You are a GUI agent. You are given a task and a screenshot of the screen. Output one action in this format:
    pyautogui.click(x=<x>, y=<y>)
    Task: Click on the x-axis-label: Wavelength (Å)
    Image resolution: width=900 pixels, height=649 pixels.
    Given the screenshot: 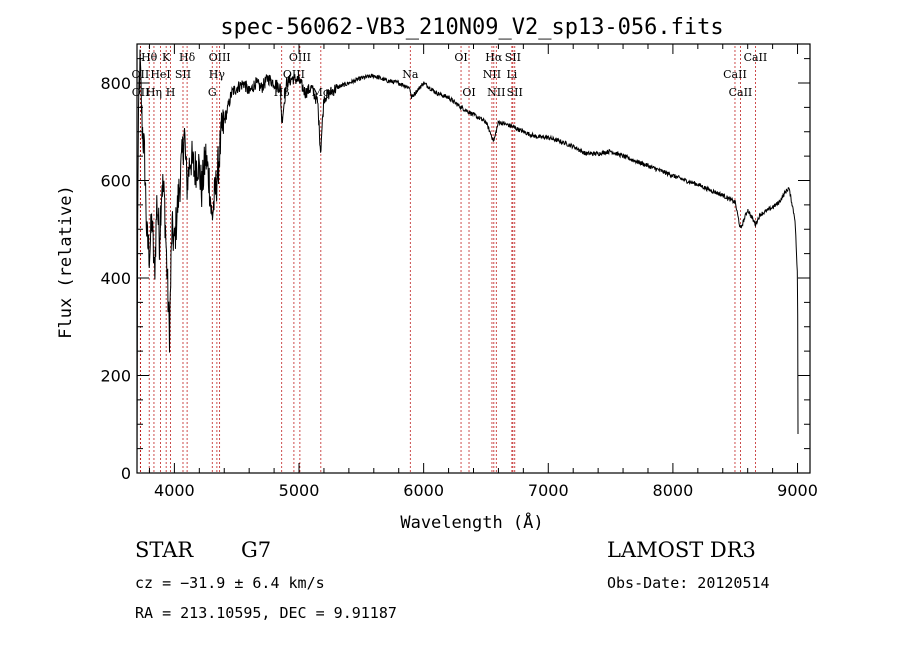 What is the action you would take?
    pyautogui.click(x=471, y=522)
    